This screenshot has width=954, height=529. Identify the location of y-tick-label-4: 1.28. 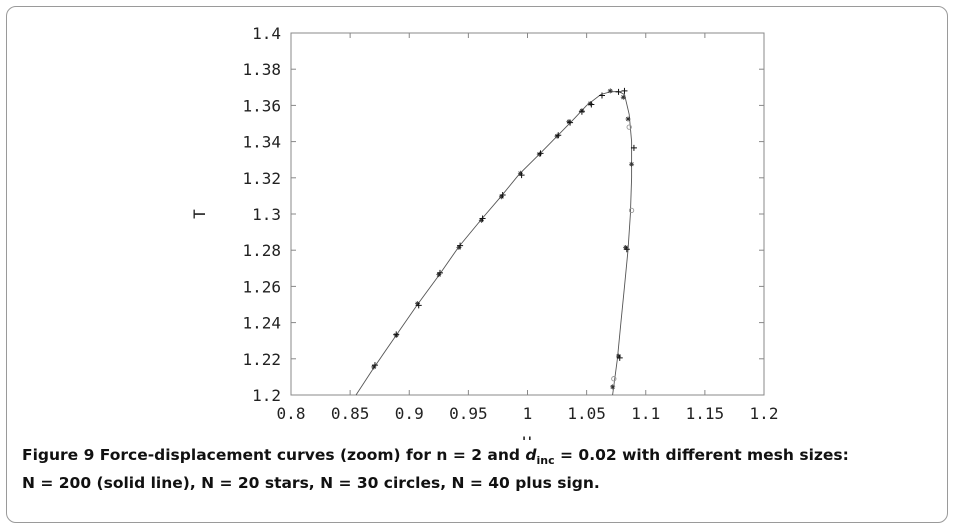
(261, 250).